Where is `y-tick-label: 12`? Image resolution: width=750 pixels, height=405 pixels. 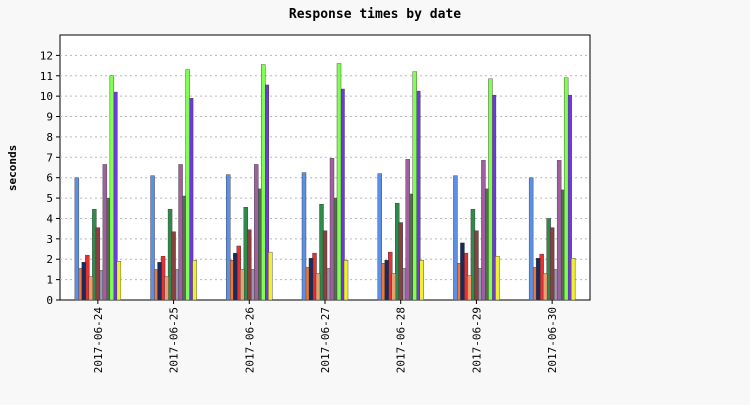 y-tick-label: 12 is located at coordinates (46, 55).